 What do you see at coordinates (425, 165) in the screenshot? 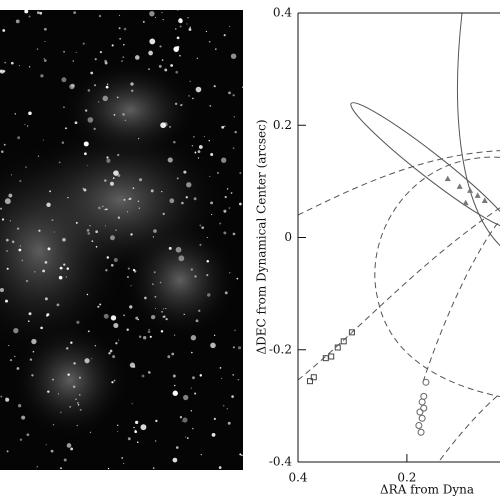
I see `orbit-solid` at bounding box center [425, 165].